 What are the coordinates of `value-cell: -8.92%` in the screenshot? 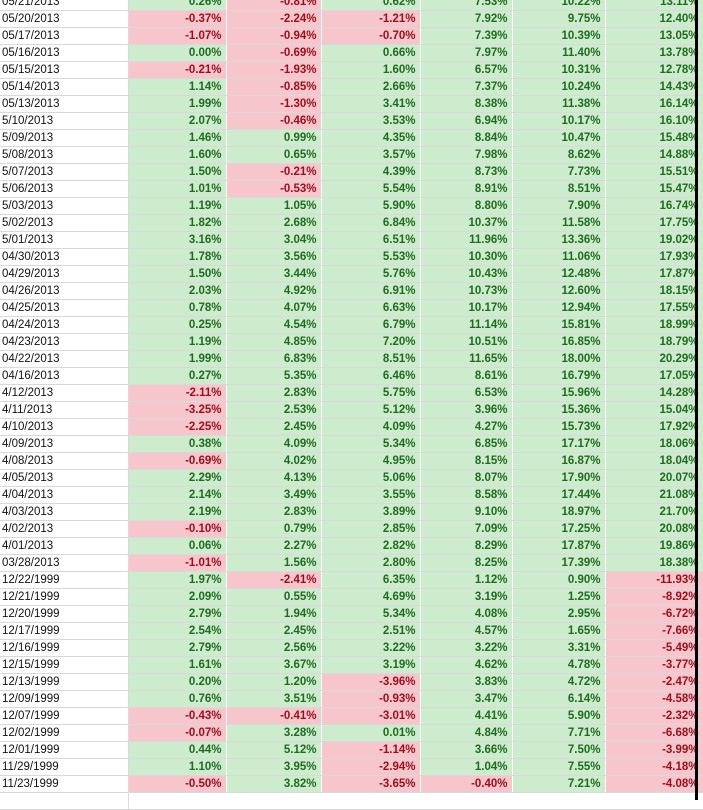 It's located at (654, 597).